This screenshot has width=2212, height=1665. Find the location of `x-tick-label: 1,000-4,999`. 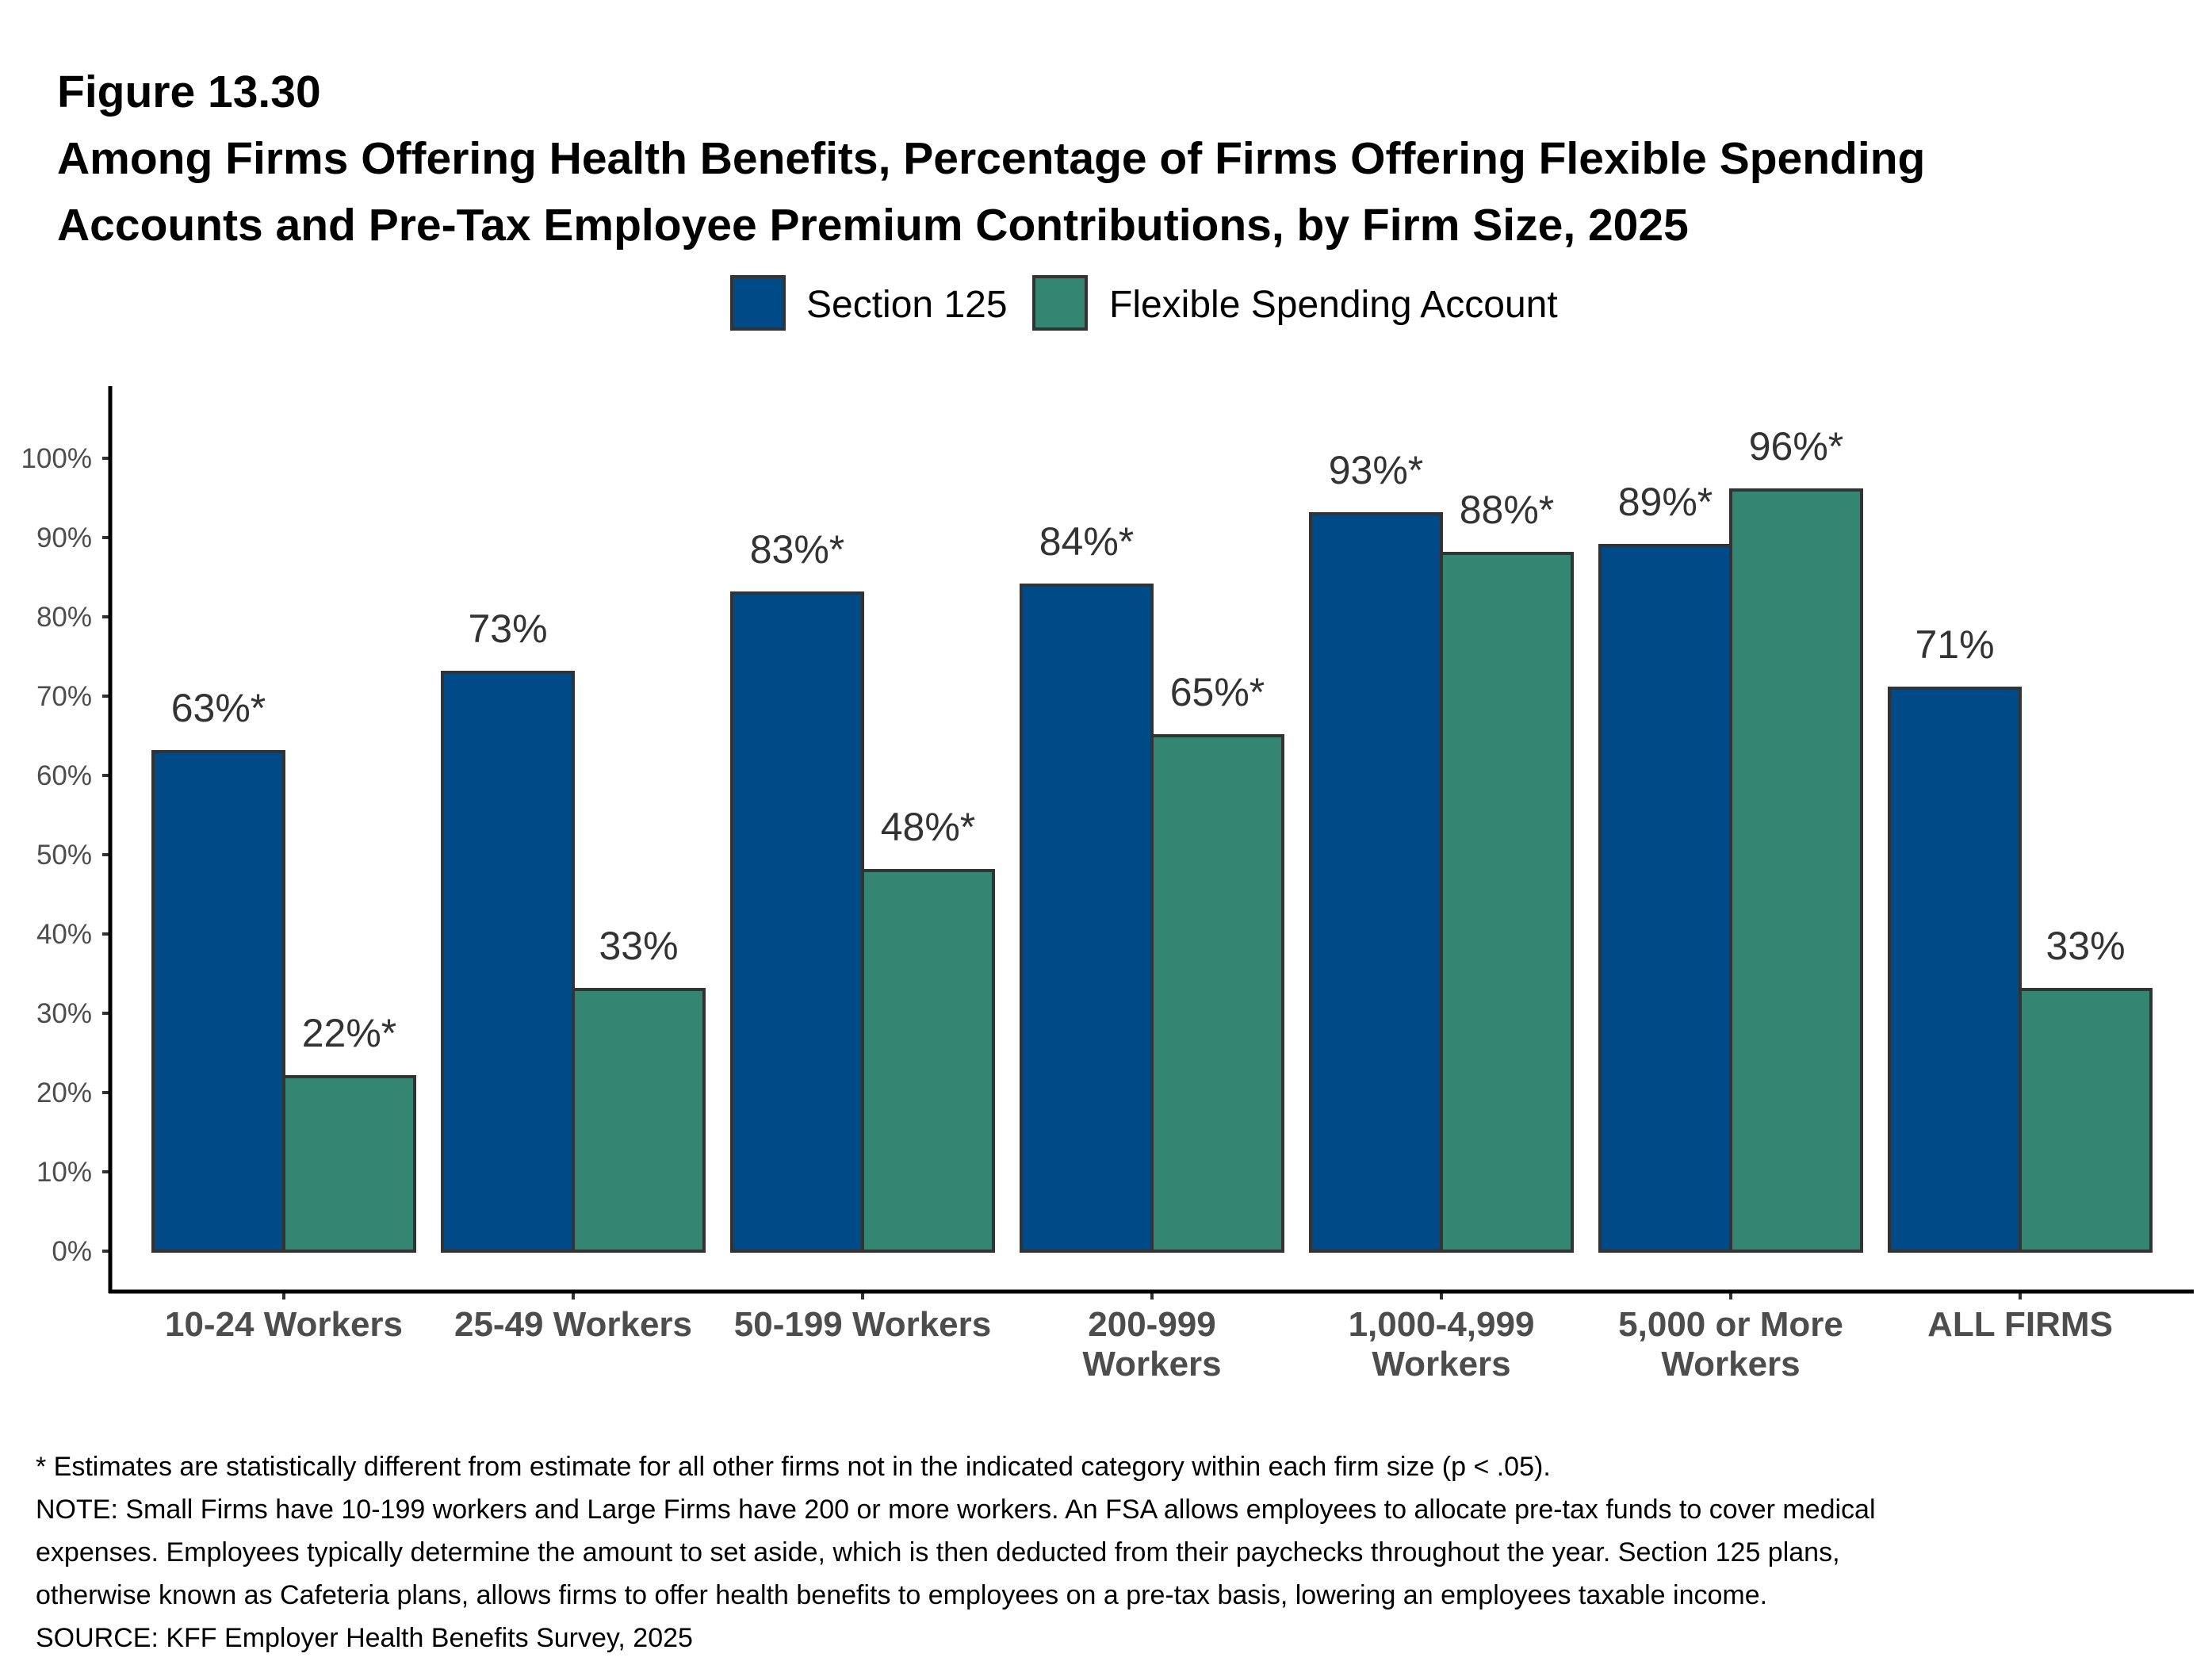

x-tick-label: 1,000-4,999 is located at coordinates (1442, 1324).